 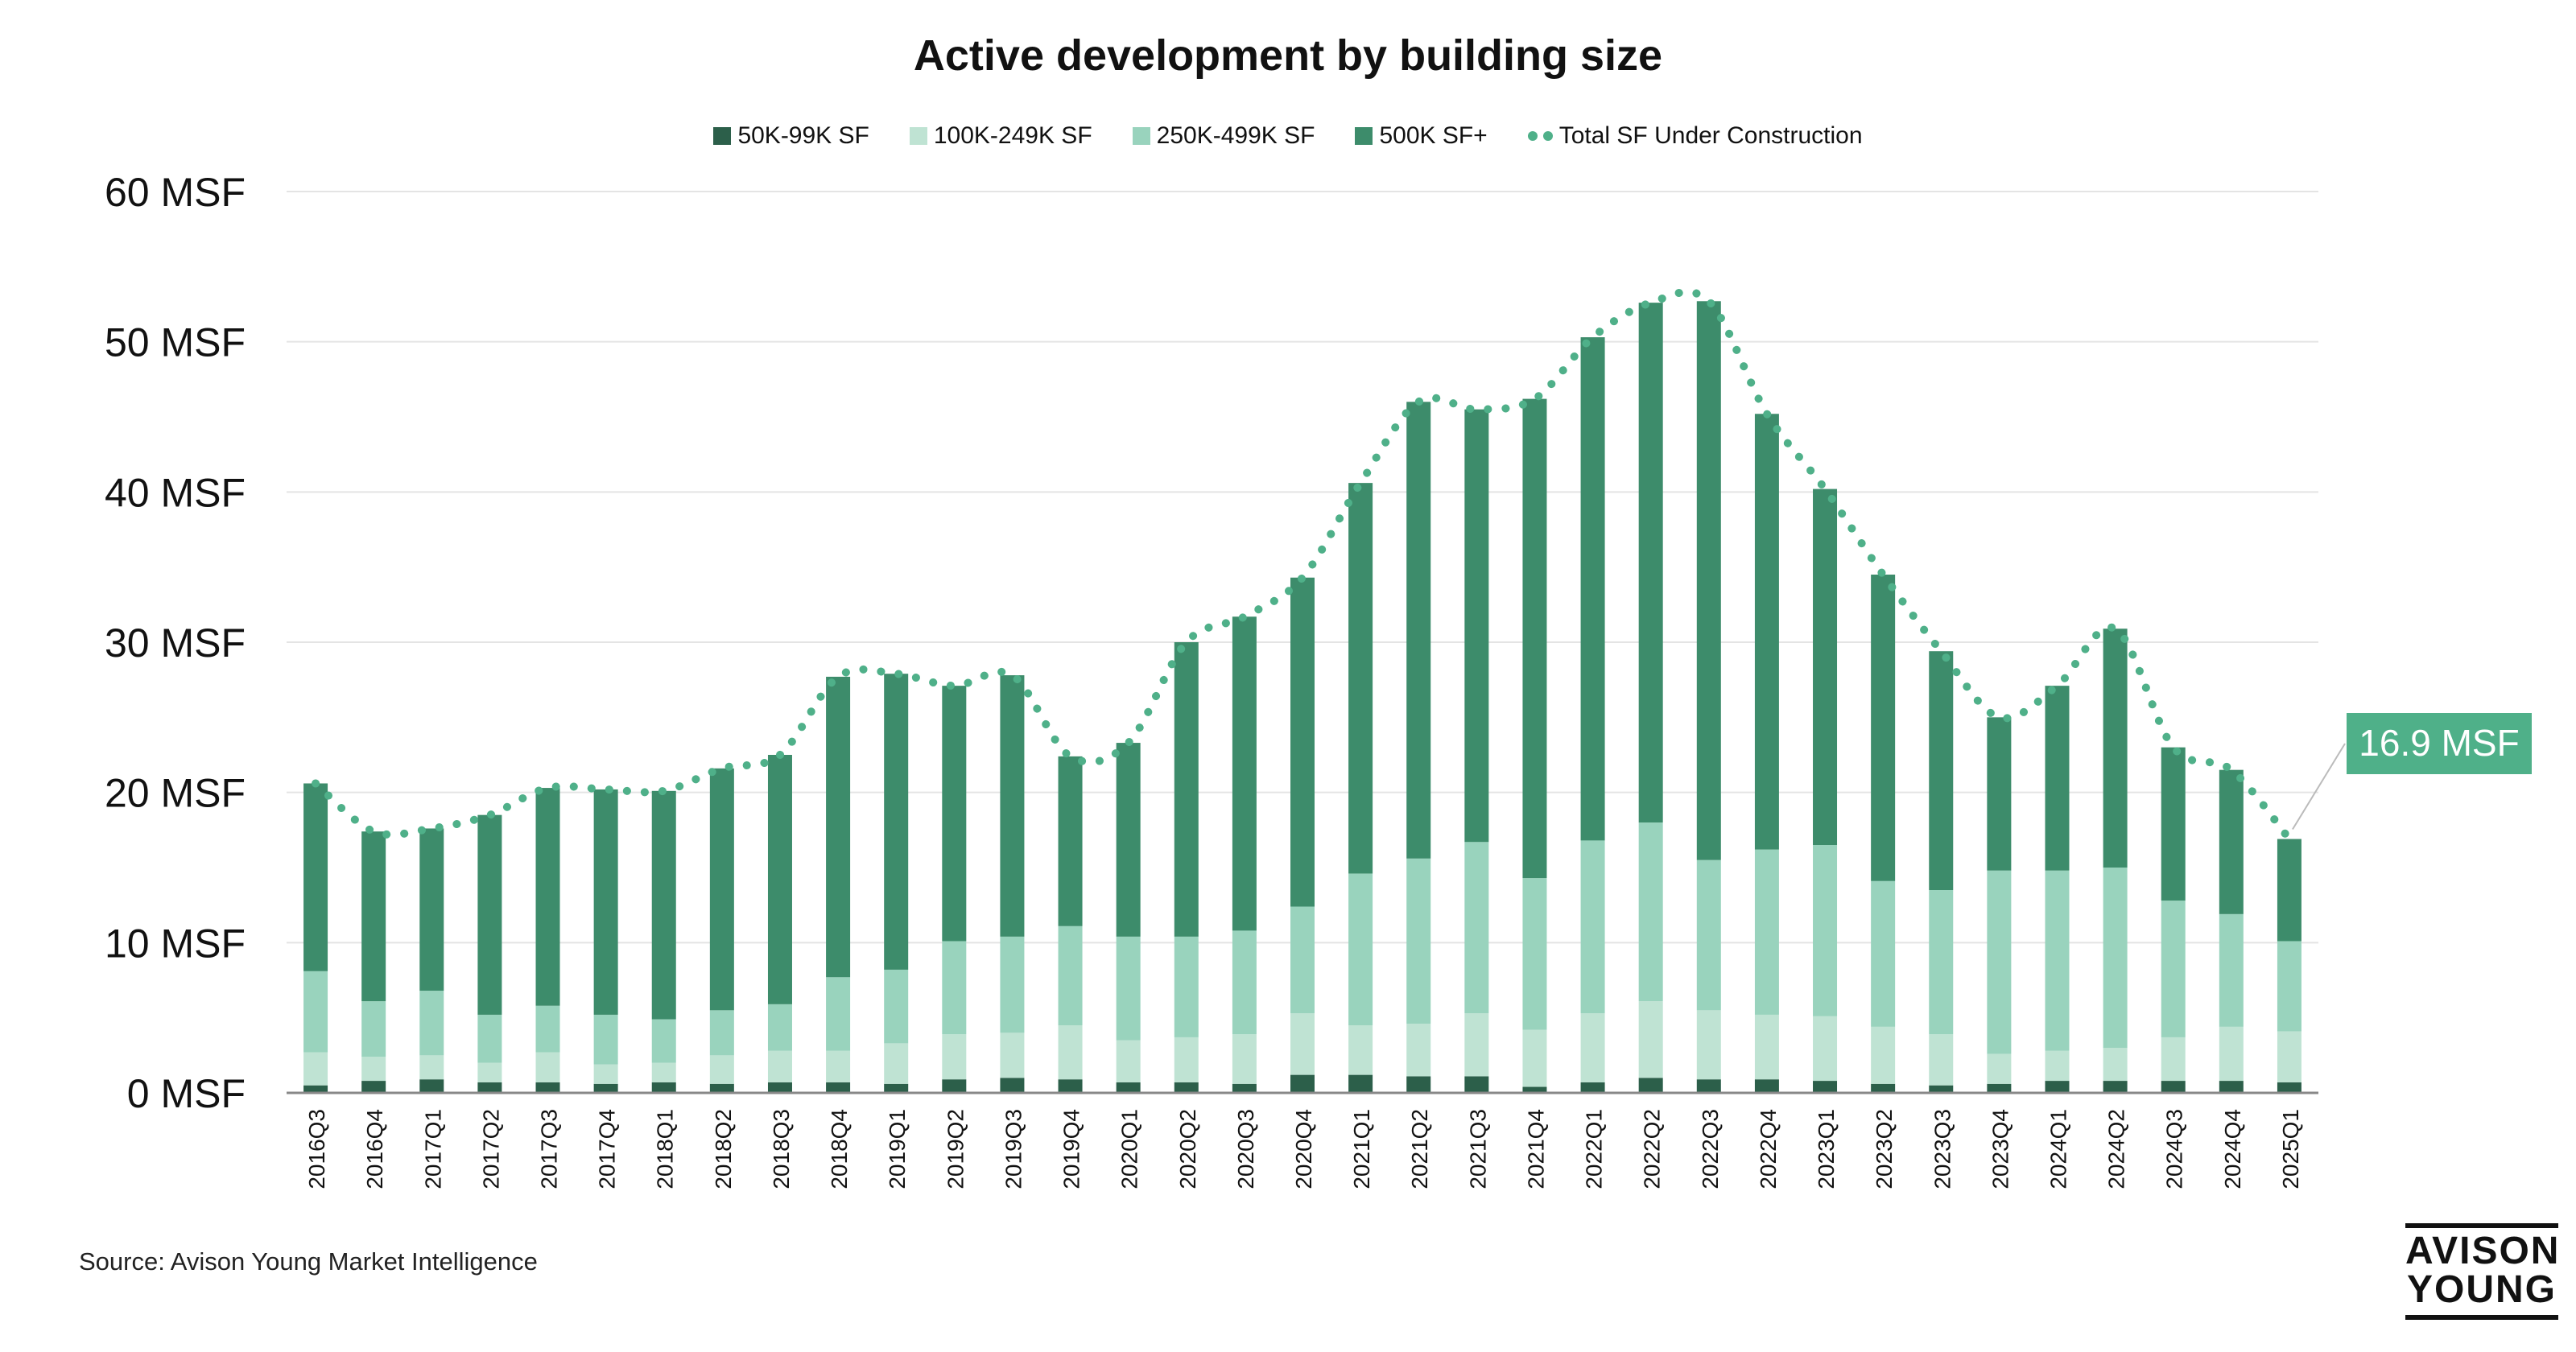 What do you see at coordinates (781, 1149) in the screenshot?
I see `x-tick-label: 2018Q3` at bounding box center [781, 1149].